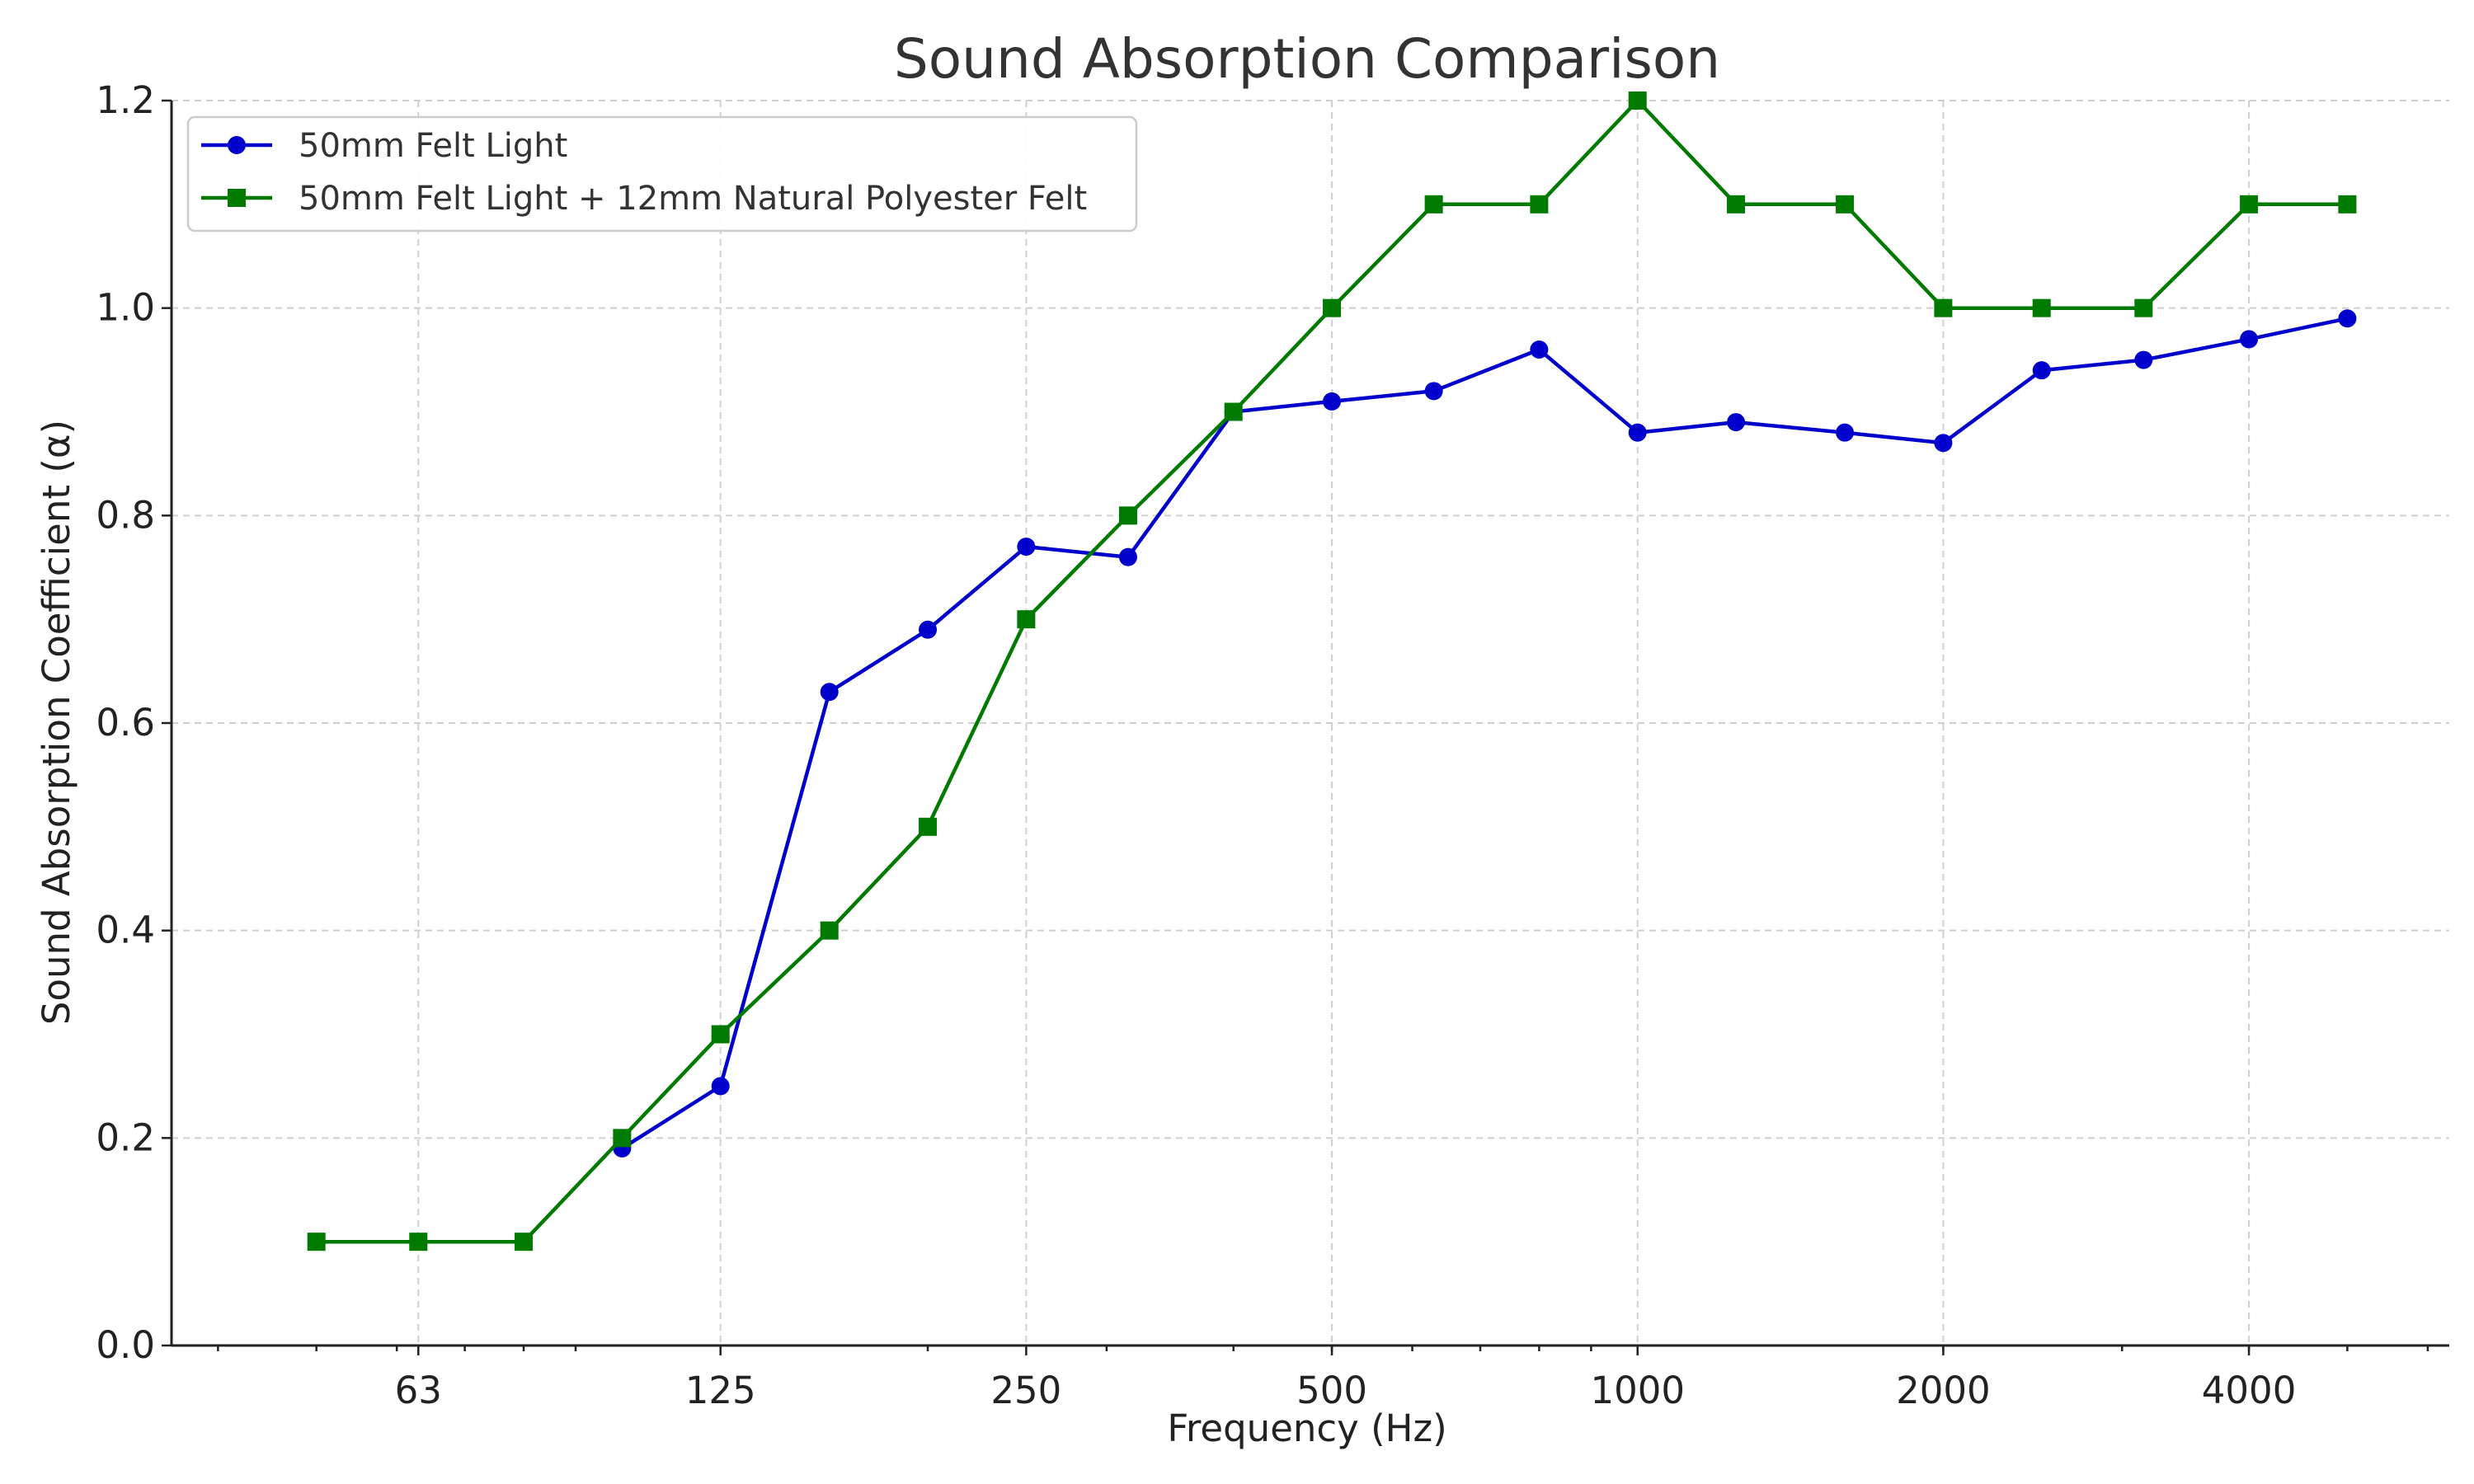 The width and height of the screenshot is (2474, 1484). Describe the element at coordinates (2249, 1390) in the screenshot. I see `x-tick-label: 4000` at that location.